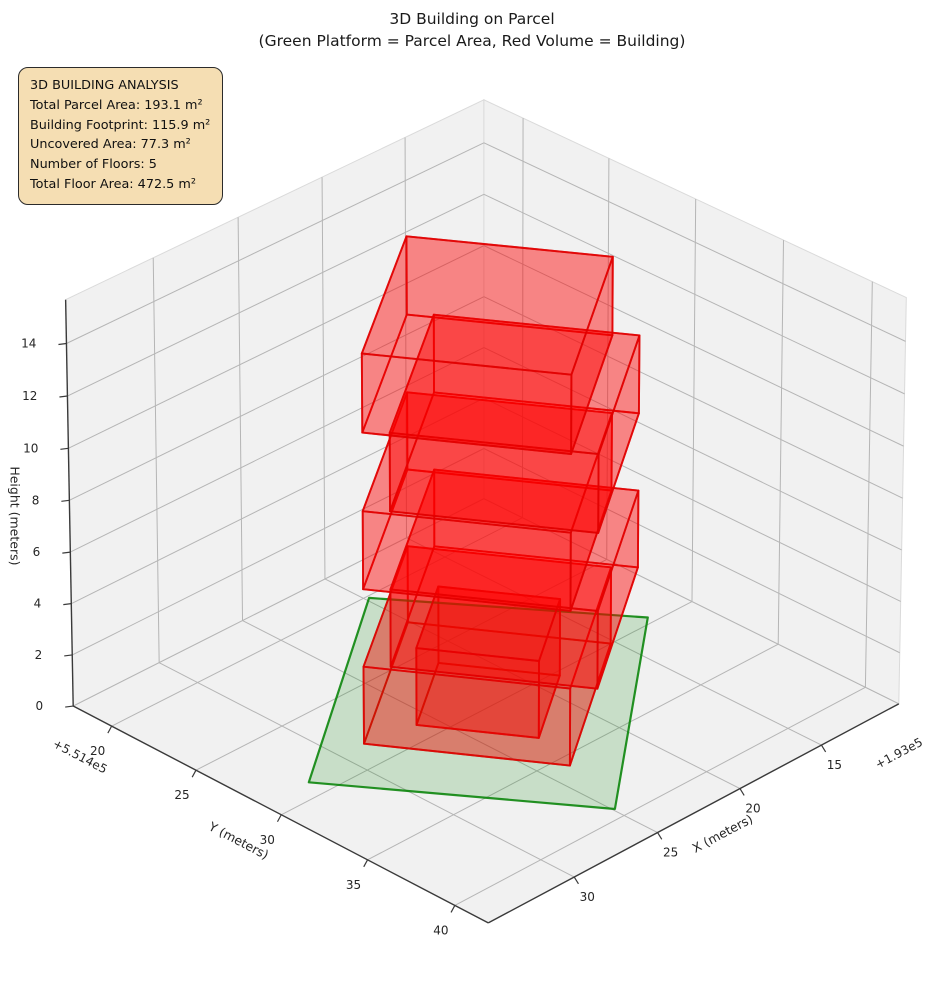 This screenshot has width=944, height=992. Describe the element at coordinates (899, 753) in the screenshot. I see `x-axis-offset-text: +1.93e5` at that location.